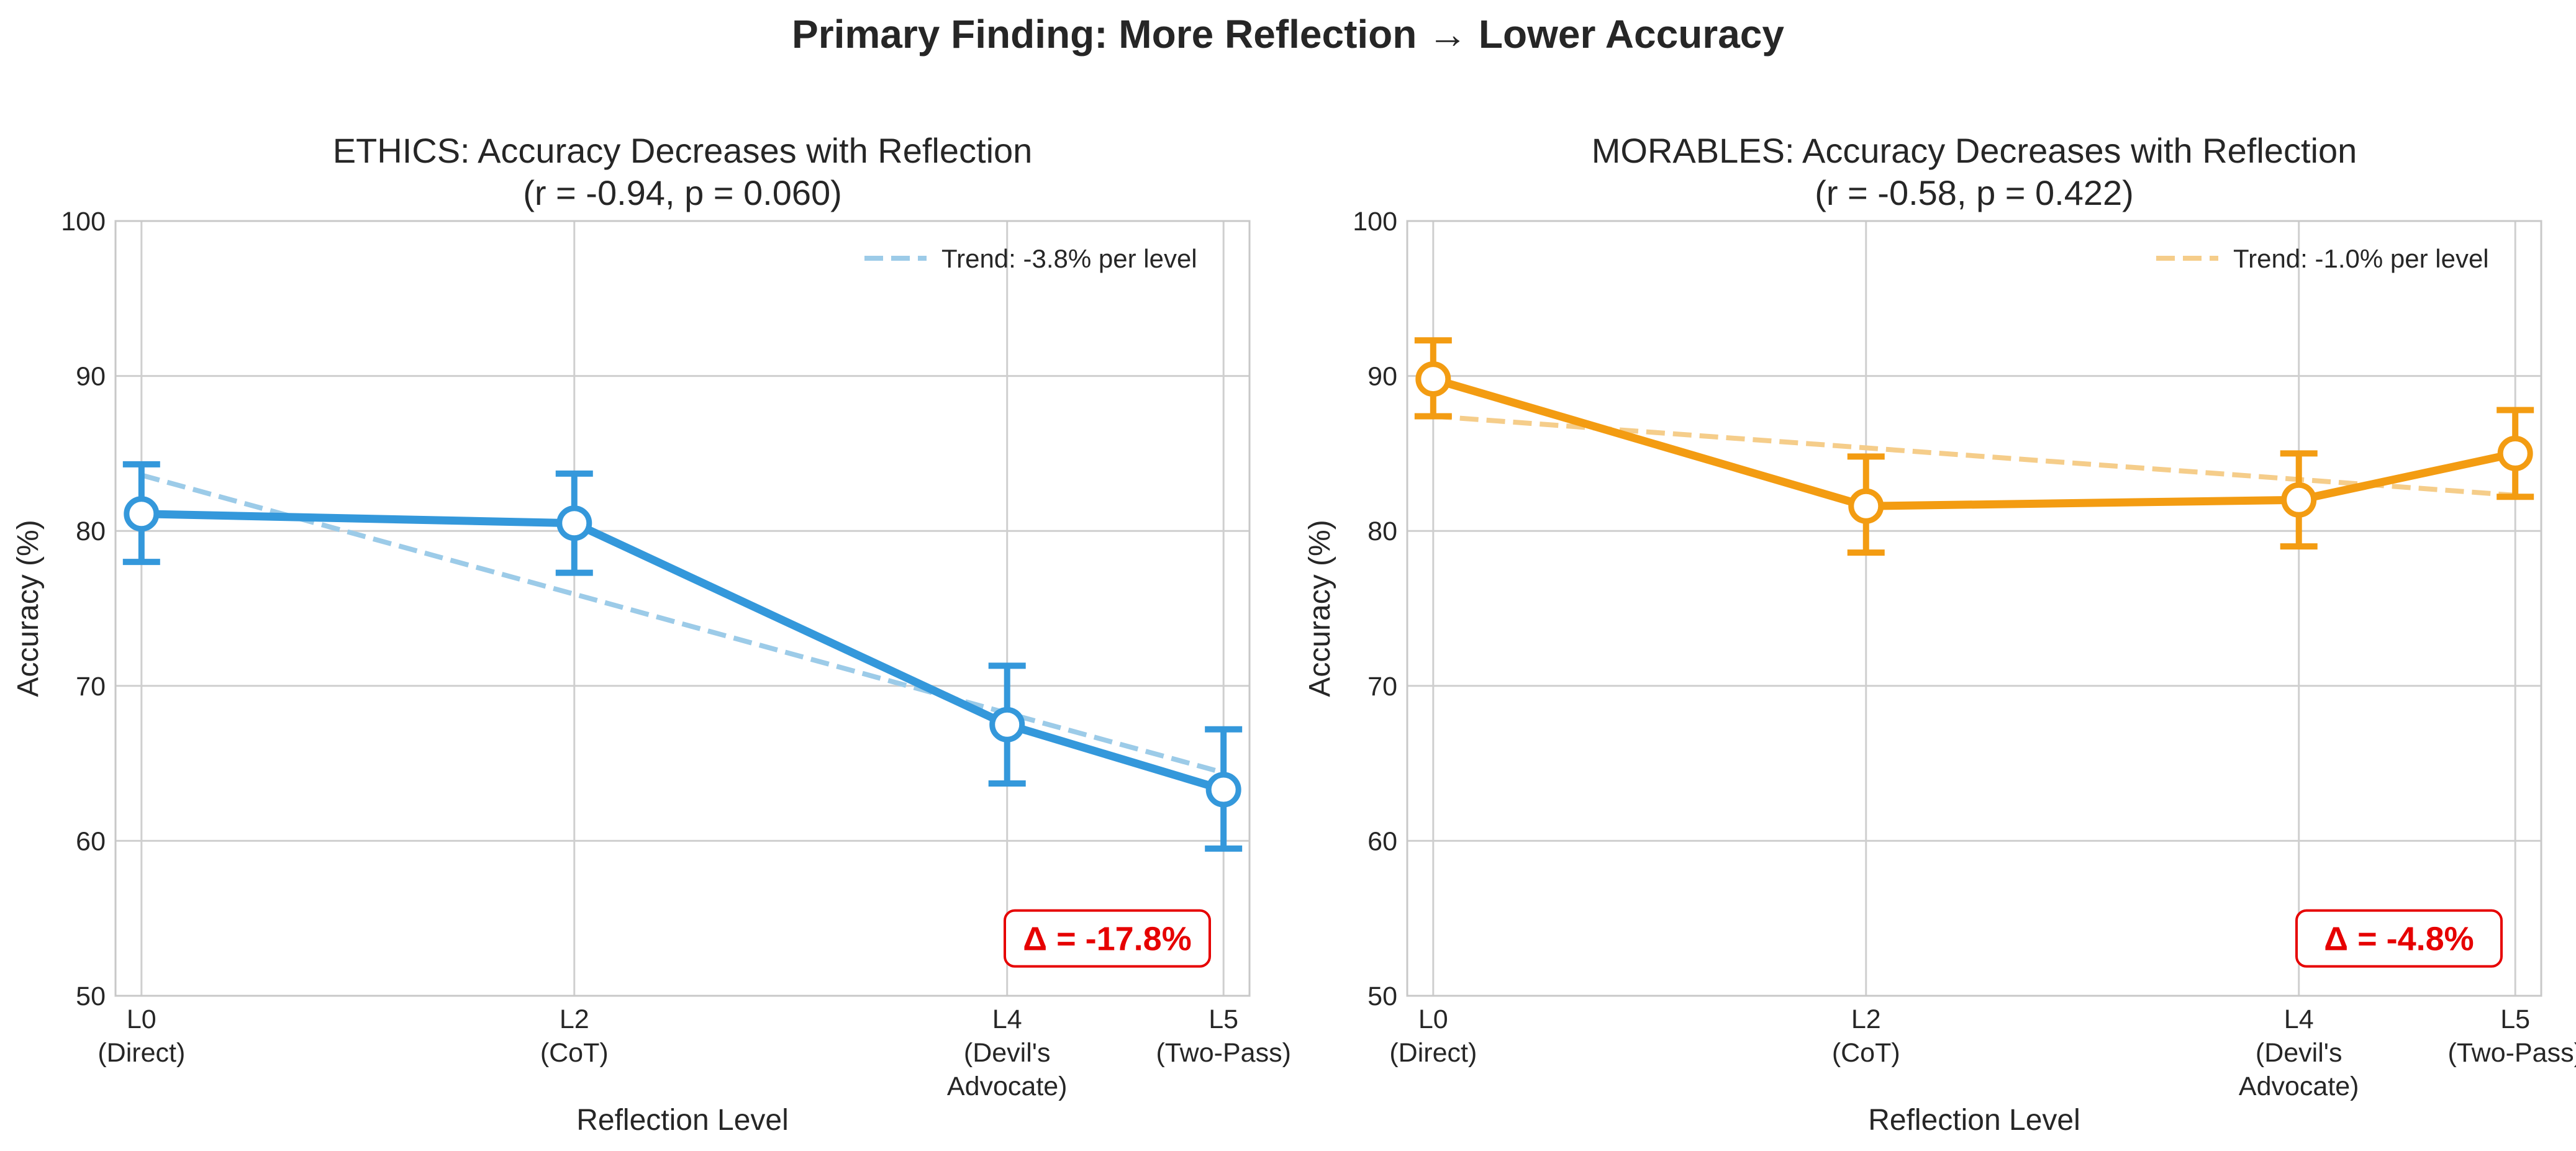  What do you see at coordinates (2361, 259) in the screenshot?
I see `morables-legend-label: Trend: -1.0% per level` at bounding box center [2361, 259].